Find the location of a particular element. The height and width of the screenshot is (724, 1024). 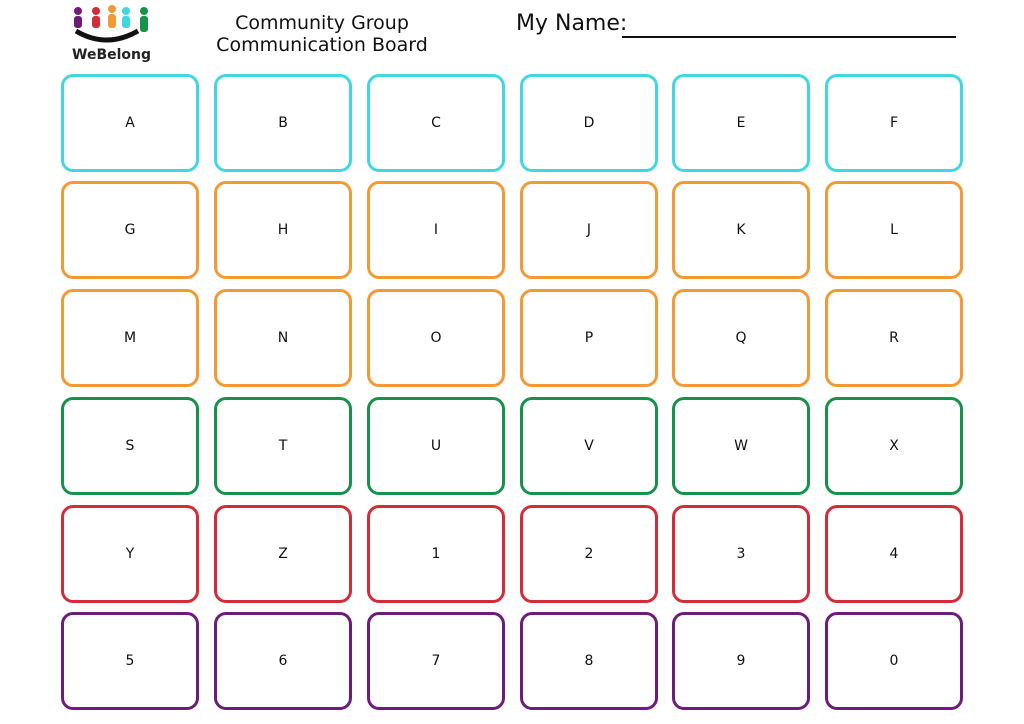

board-cell: I is located at coordinates (436, 230).